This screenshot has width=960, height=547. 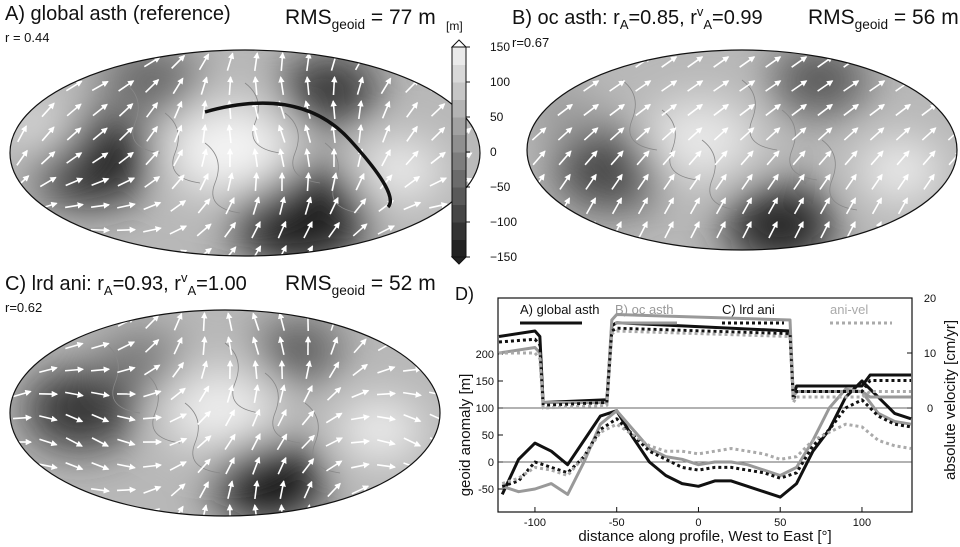 I want to click on y-tick-label: 0, so click(x=491, y=463).